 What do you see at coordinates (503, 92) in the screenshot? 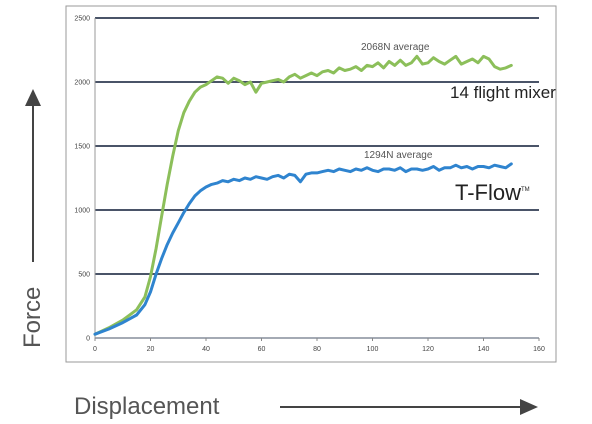
I see `mixer-series-label: 14 flight mixer` at bounding box center [503, 92].